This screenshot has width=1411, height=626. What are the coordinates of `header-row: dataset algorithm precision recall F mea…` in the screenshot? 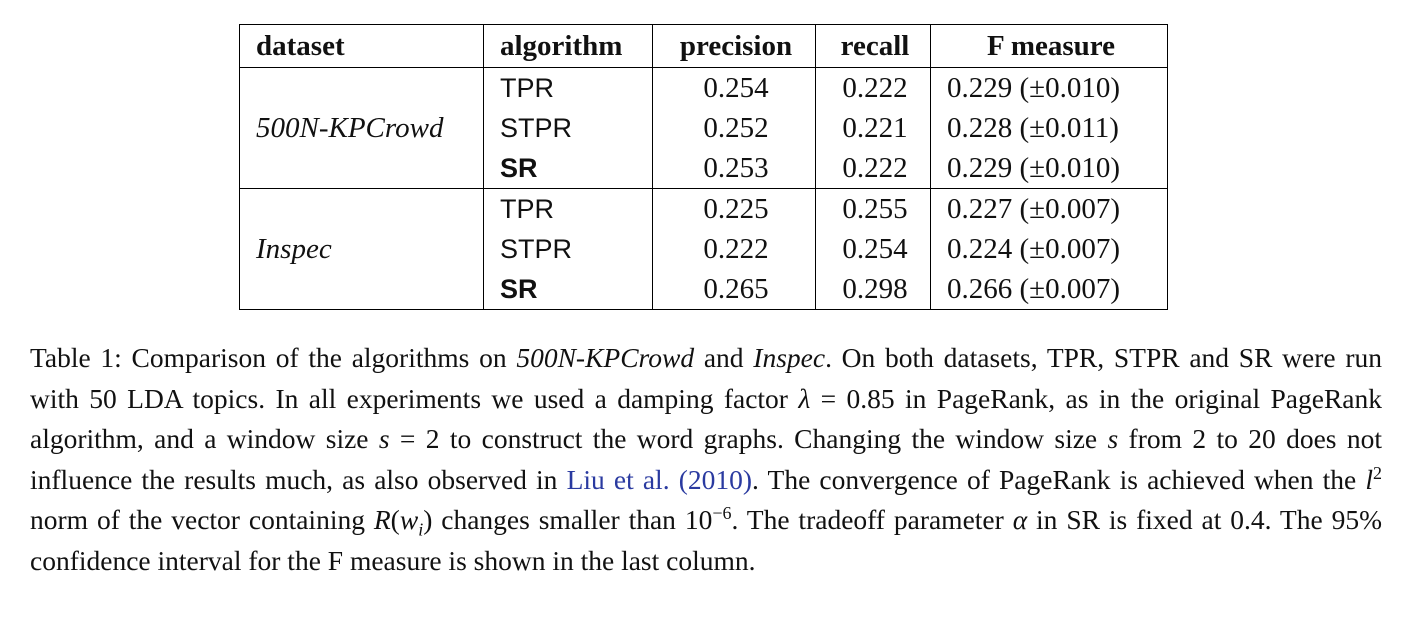 It's located at (703, 46).